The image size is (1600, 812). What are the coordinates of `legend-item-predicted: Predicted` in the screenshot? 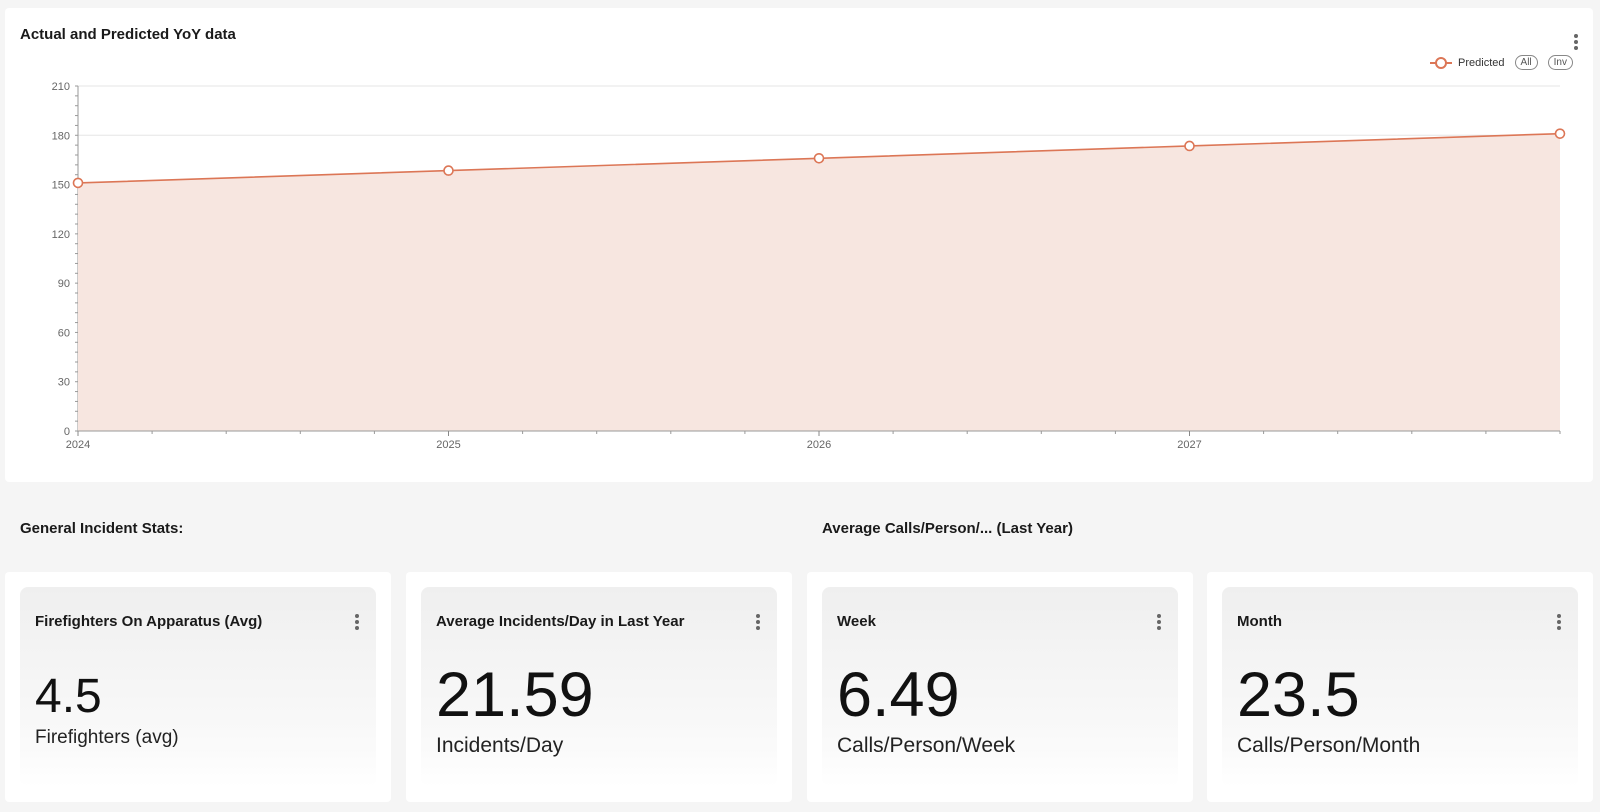 It's located at (1467, 63).